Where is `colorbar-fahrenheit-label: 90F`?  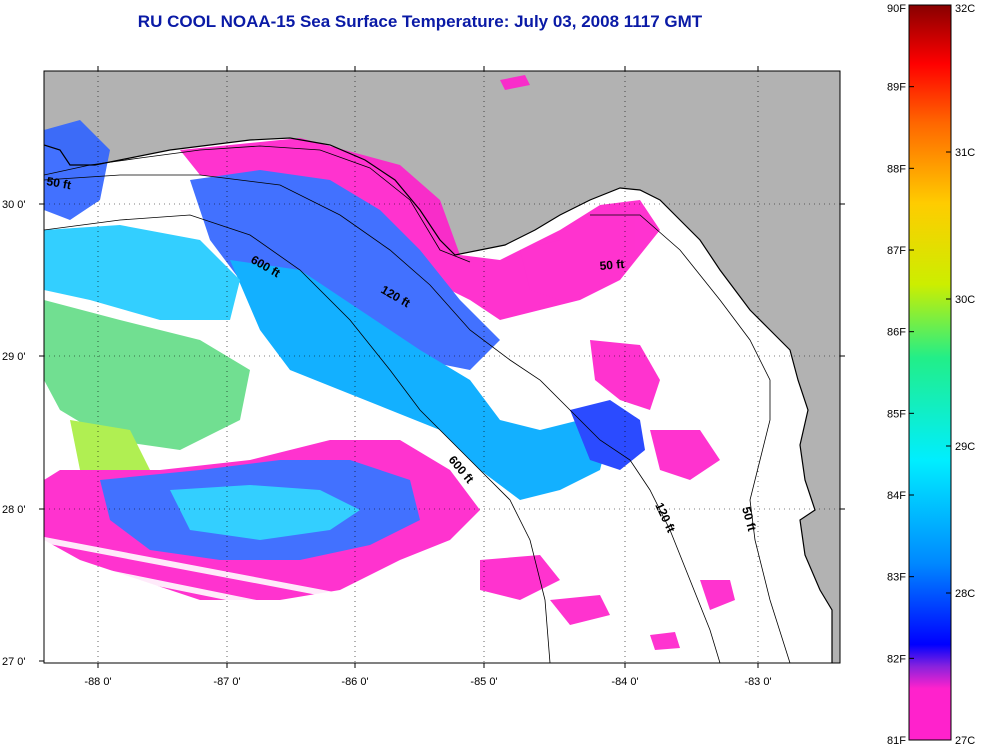
colorbar-fahrenheit-label: 90F is located at coordinates (896, 9).